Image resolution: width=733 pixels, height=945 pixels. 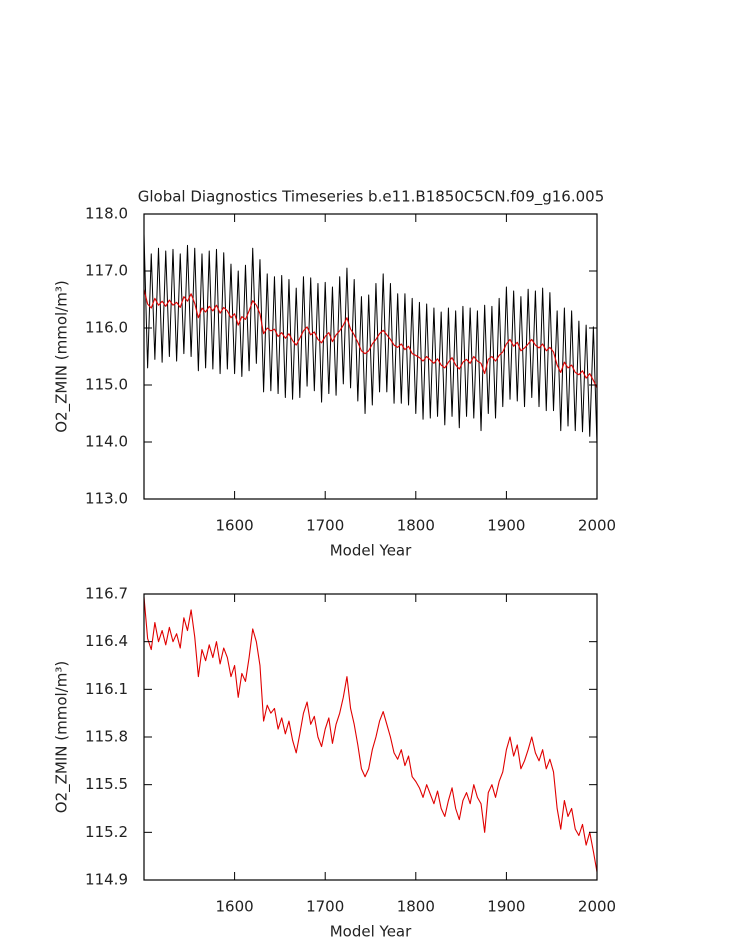 What do you see at coordinates (106, 594) in the screenshot?
I see `y-tick-label: 116.7` at bounding box center [106, 594].